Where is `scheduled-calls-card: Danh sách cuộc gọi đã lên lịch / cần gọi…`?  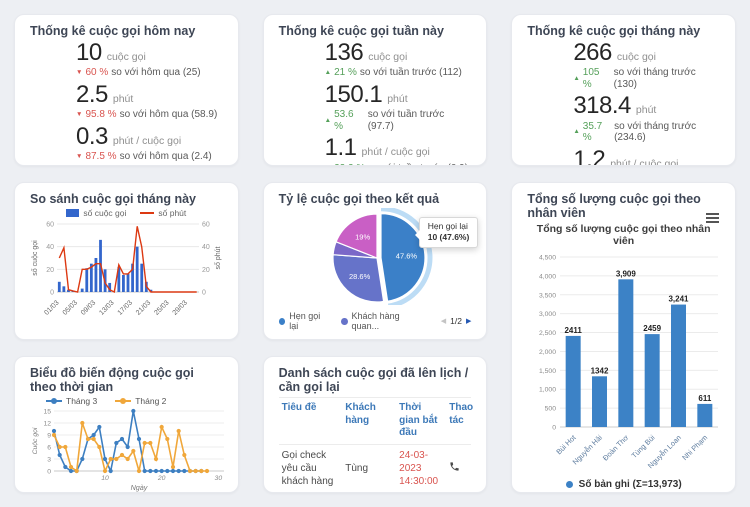
scheduled-calls-card: Danh sách cuộc gọi đã lên lịch / cần gọi… is located at coordinates (375, 424).